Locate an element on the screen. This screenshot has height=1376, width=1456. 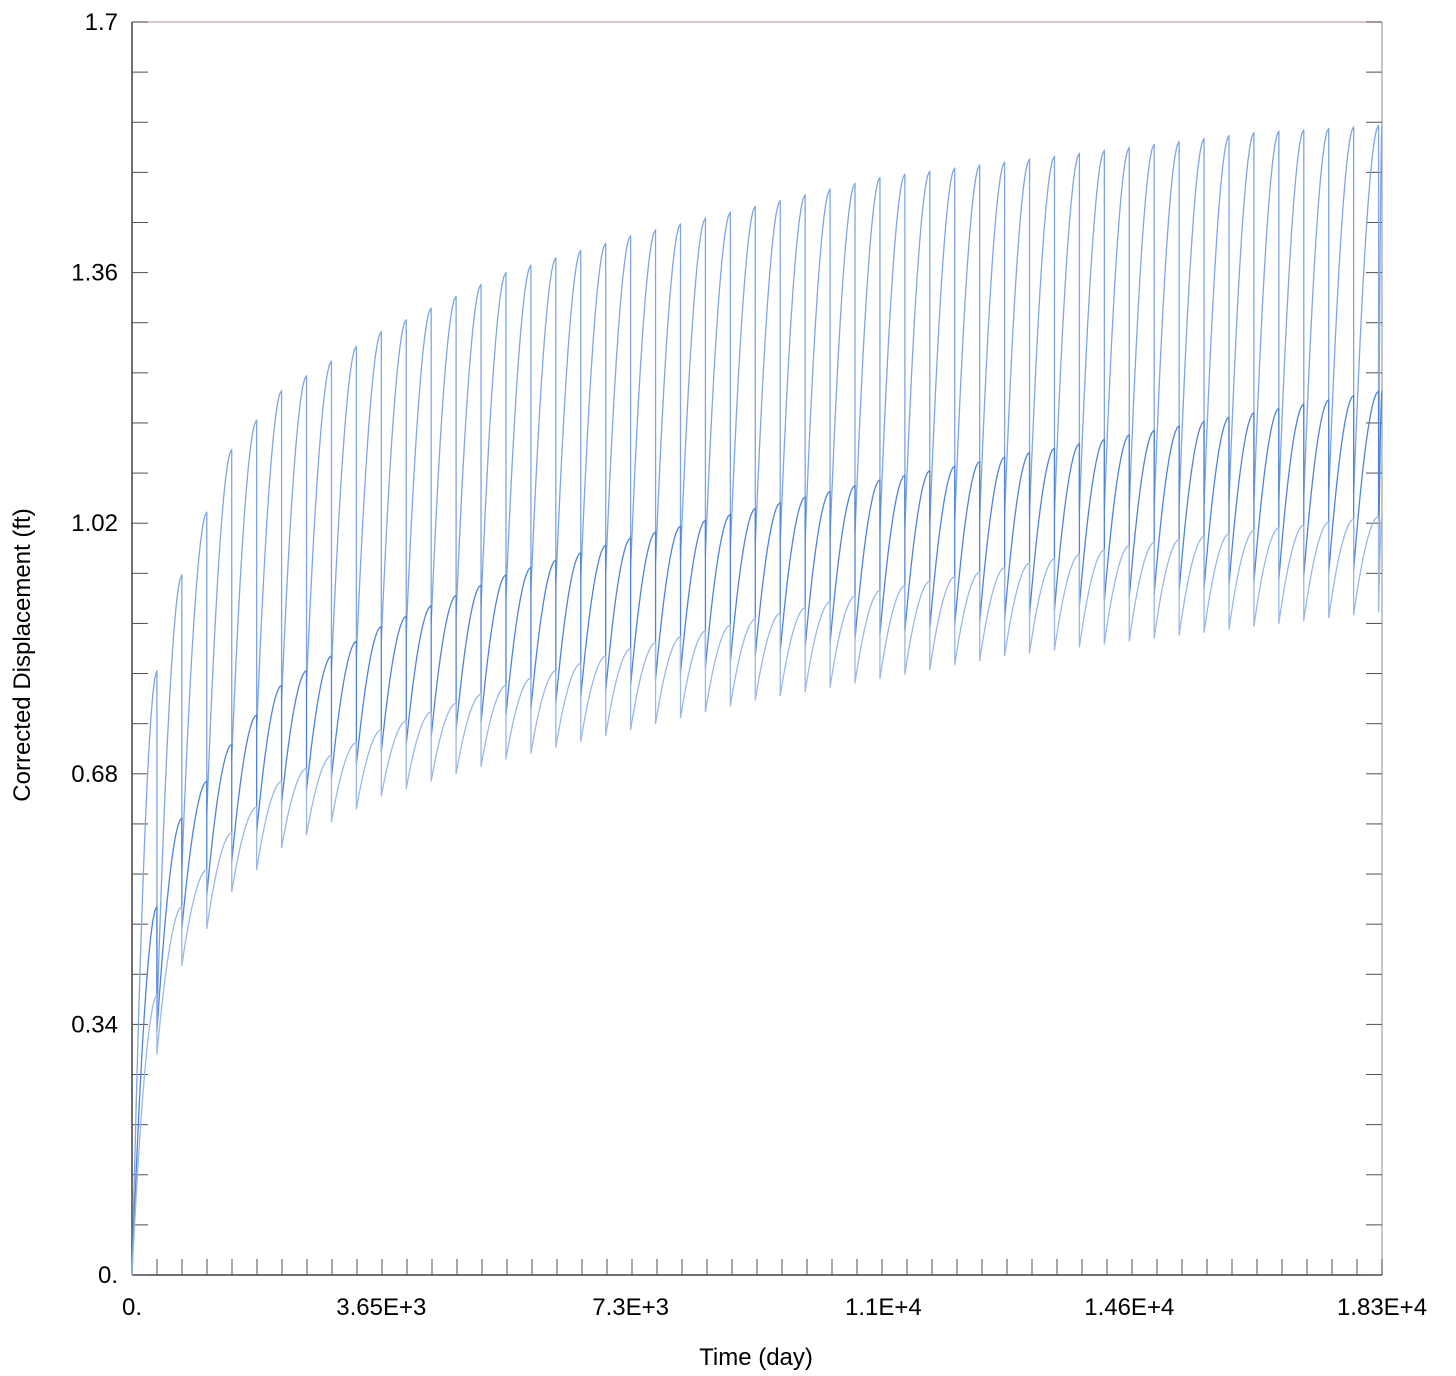
x-tick-label: 1.46E+4 is located at coordinates (1129, 1307).